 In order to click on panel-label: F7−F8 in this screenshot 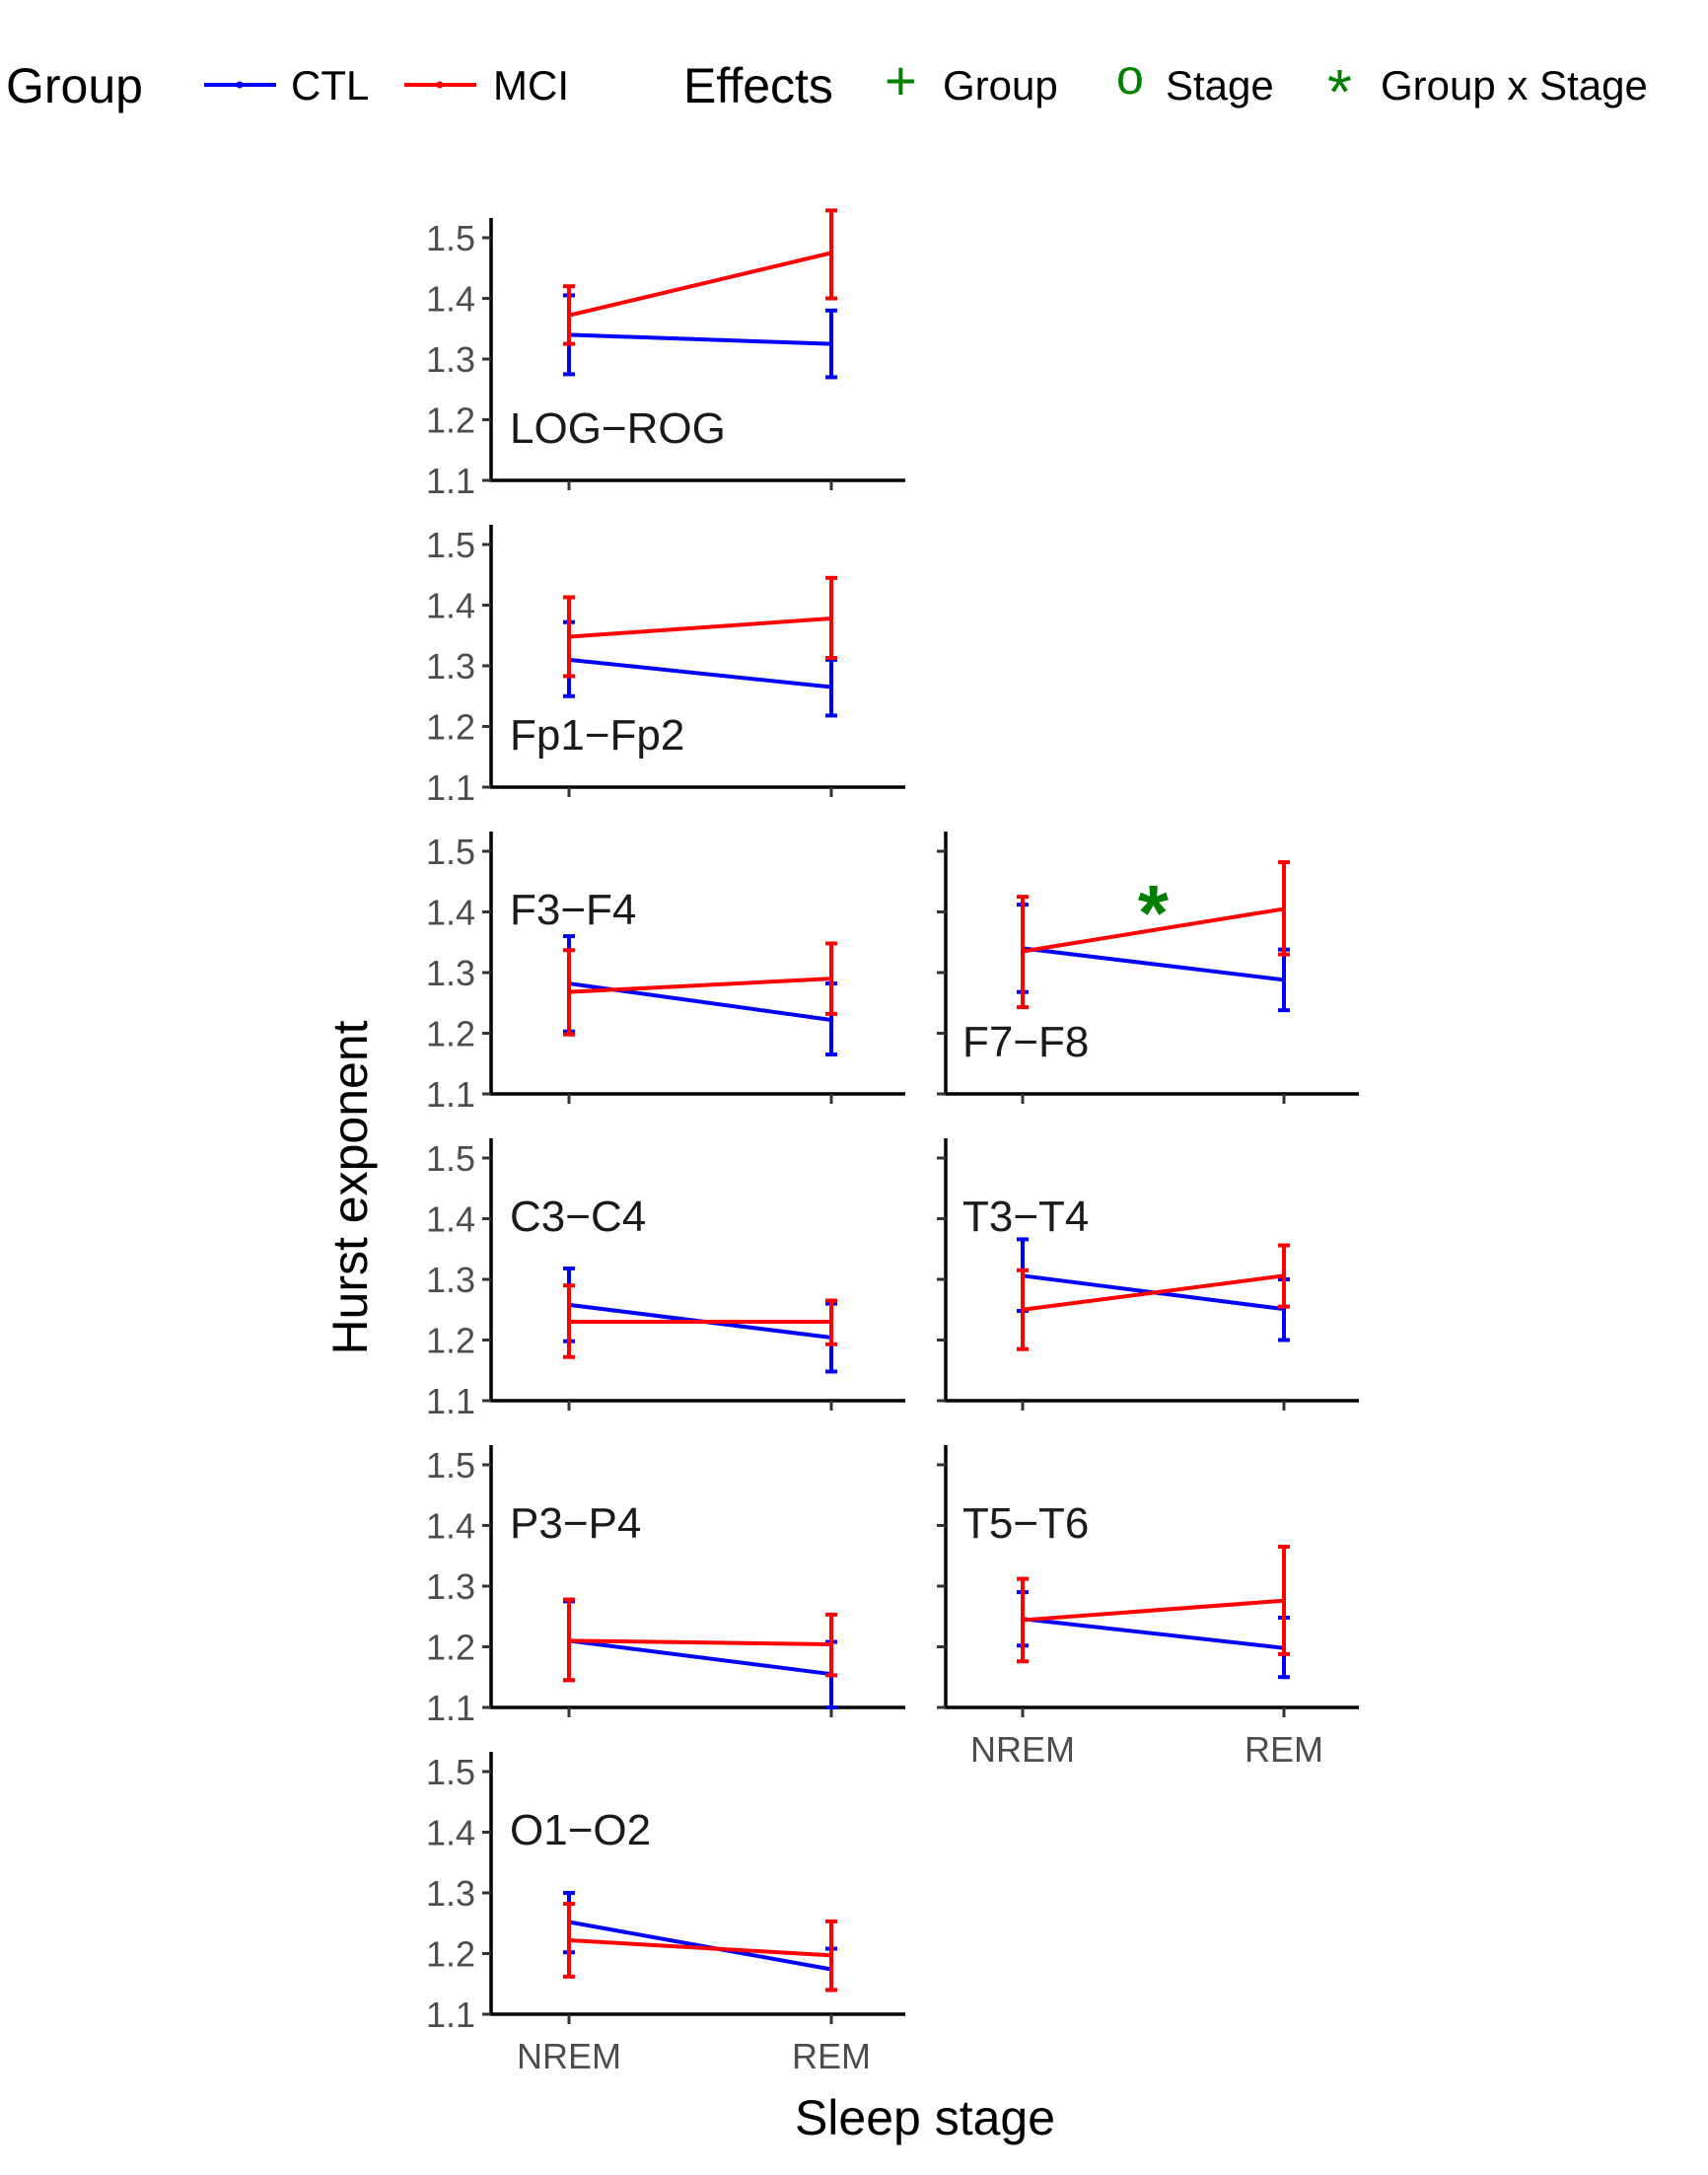, I will do `click(1025, 1042)`.